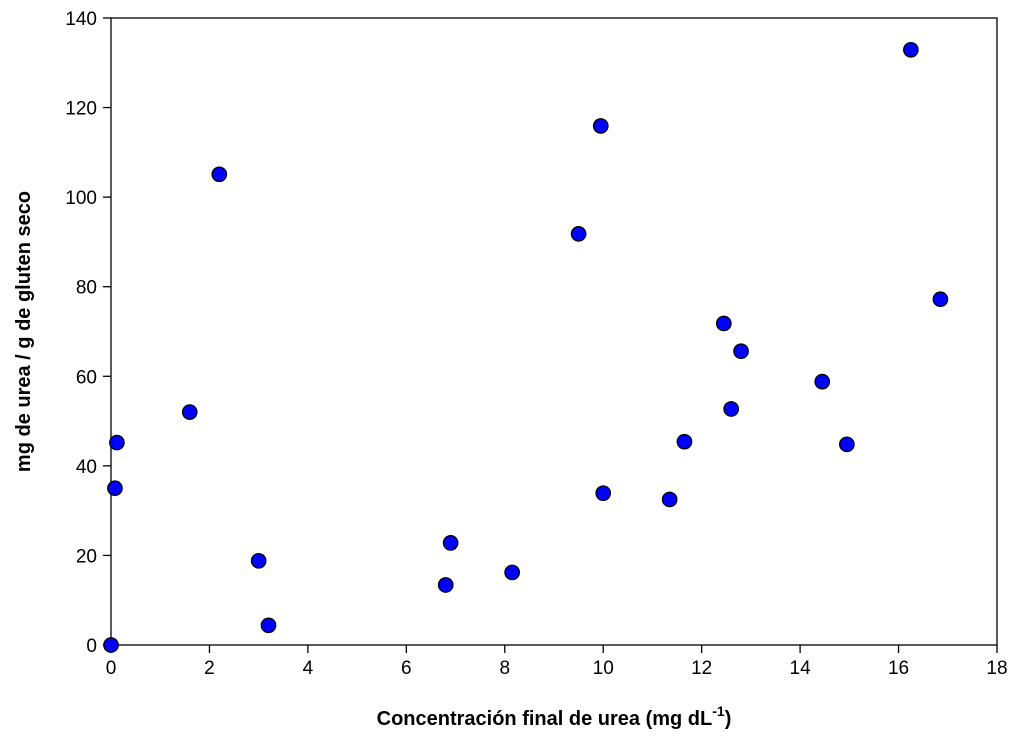  Describe the element at coordinates (603, 668) in the screenshot. I see `x-tick-label: 10` at that location.